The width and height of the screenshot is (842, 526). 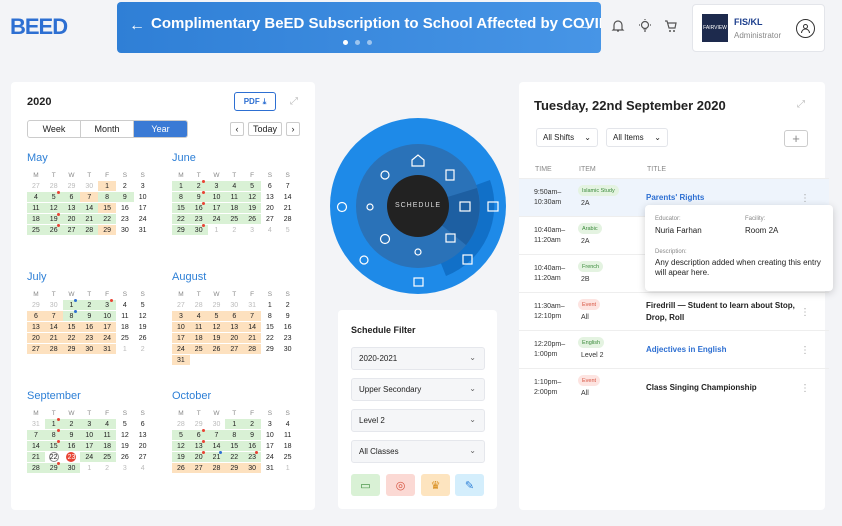 What do you see at coordinates (293, 129) in the screenshot?
I see `next-button: ›` at bounding box center [293, 129].